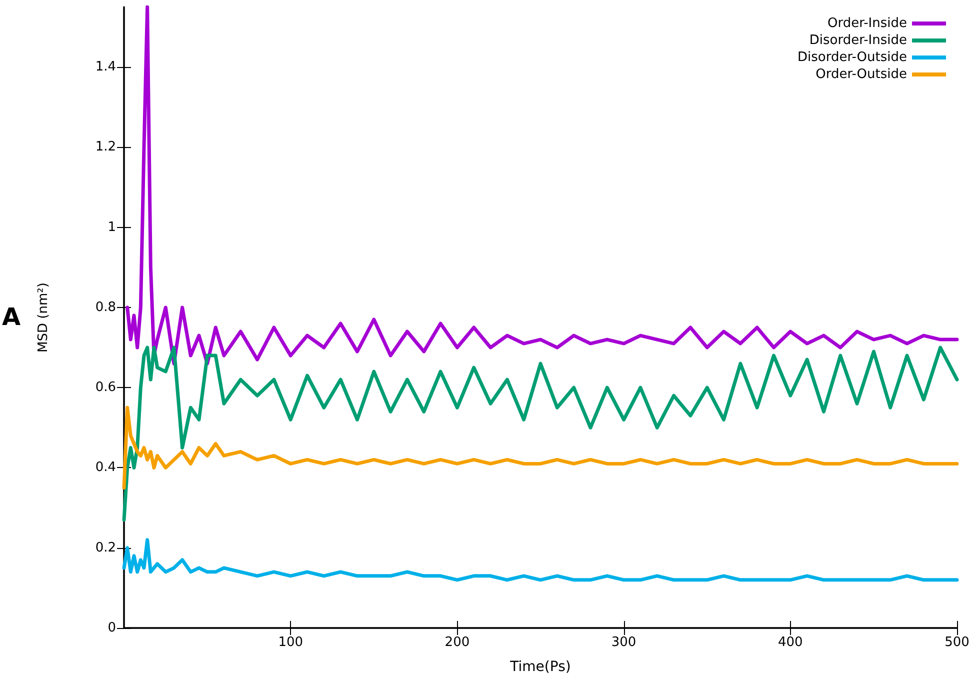 This screenshot has width=973, height=695. What do you see at coordinates (11, 317) in the screenshot?
I see `text: A` at bounding box center [11, 317].